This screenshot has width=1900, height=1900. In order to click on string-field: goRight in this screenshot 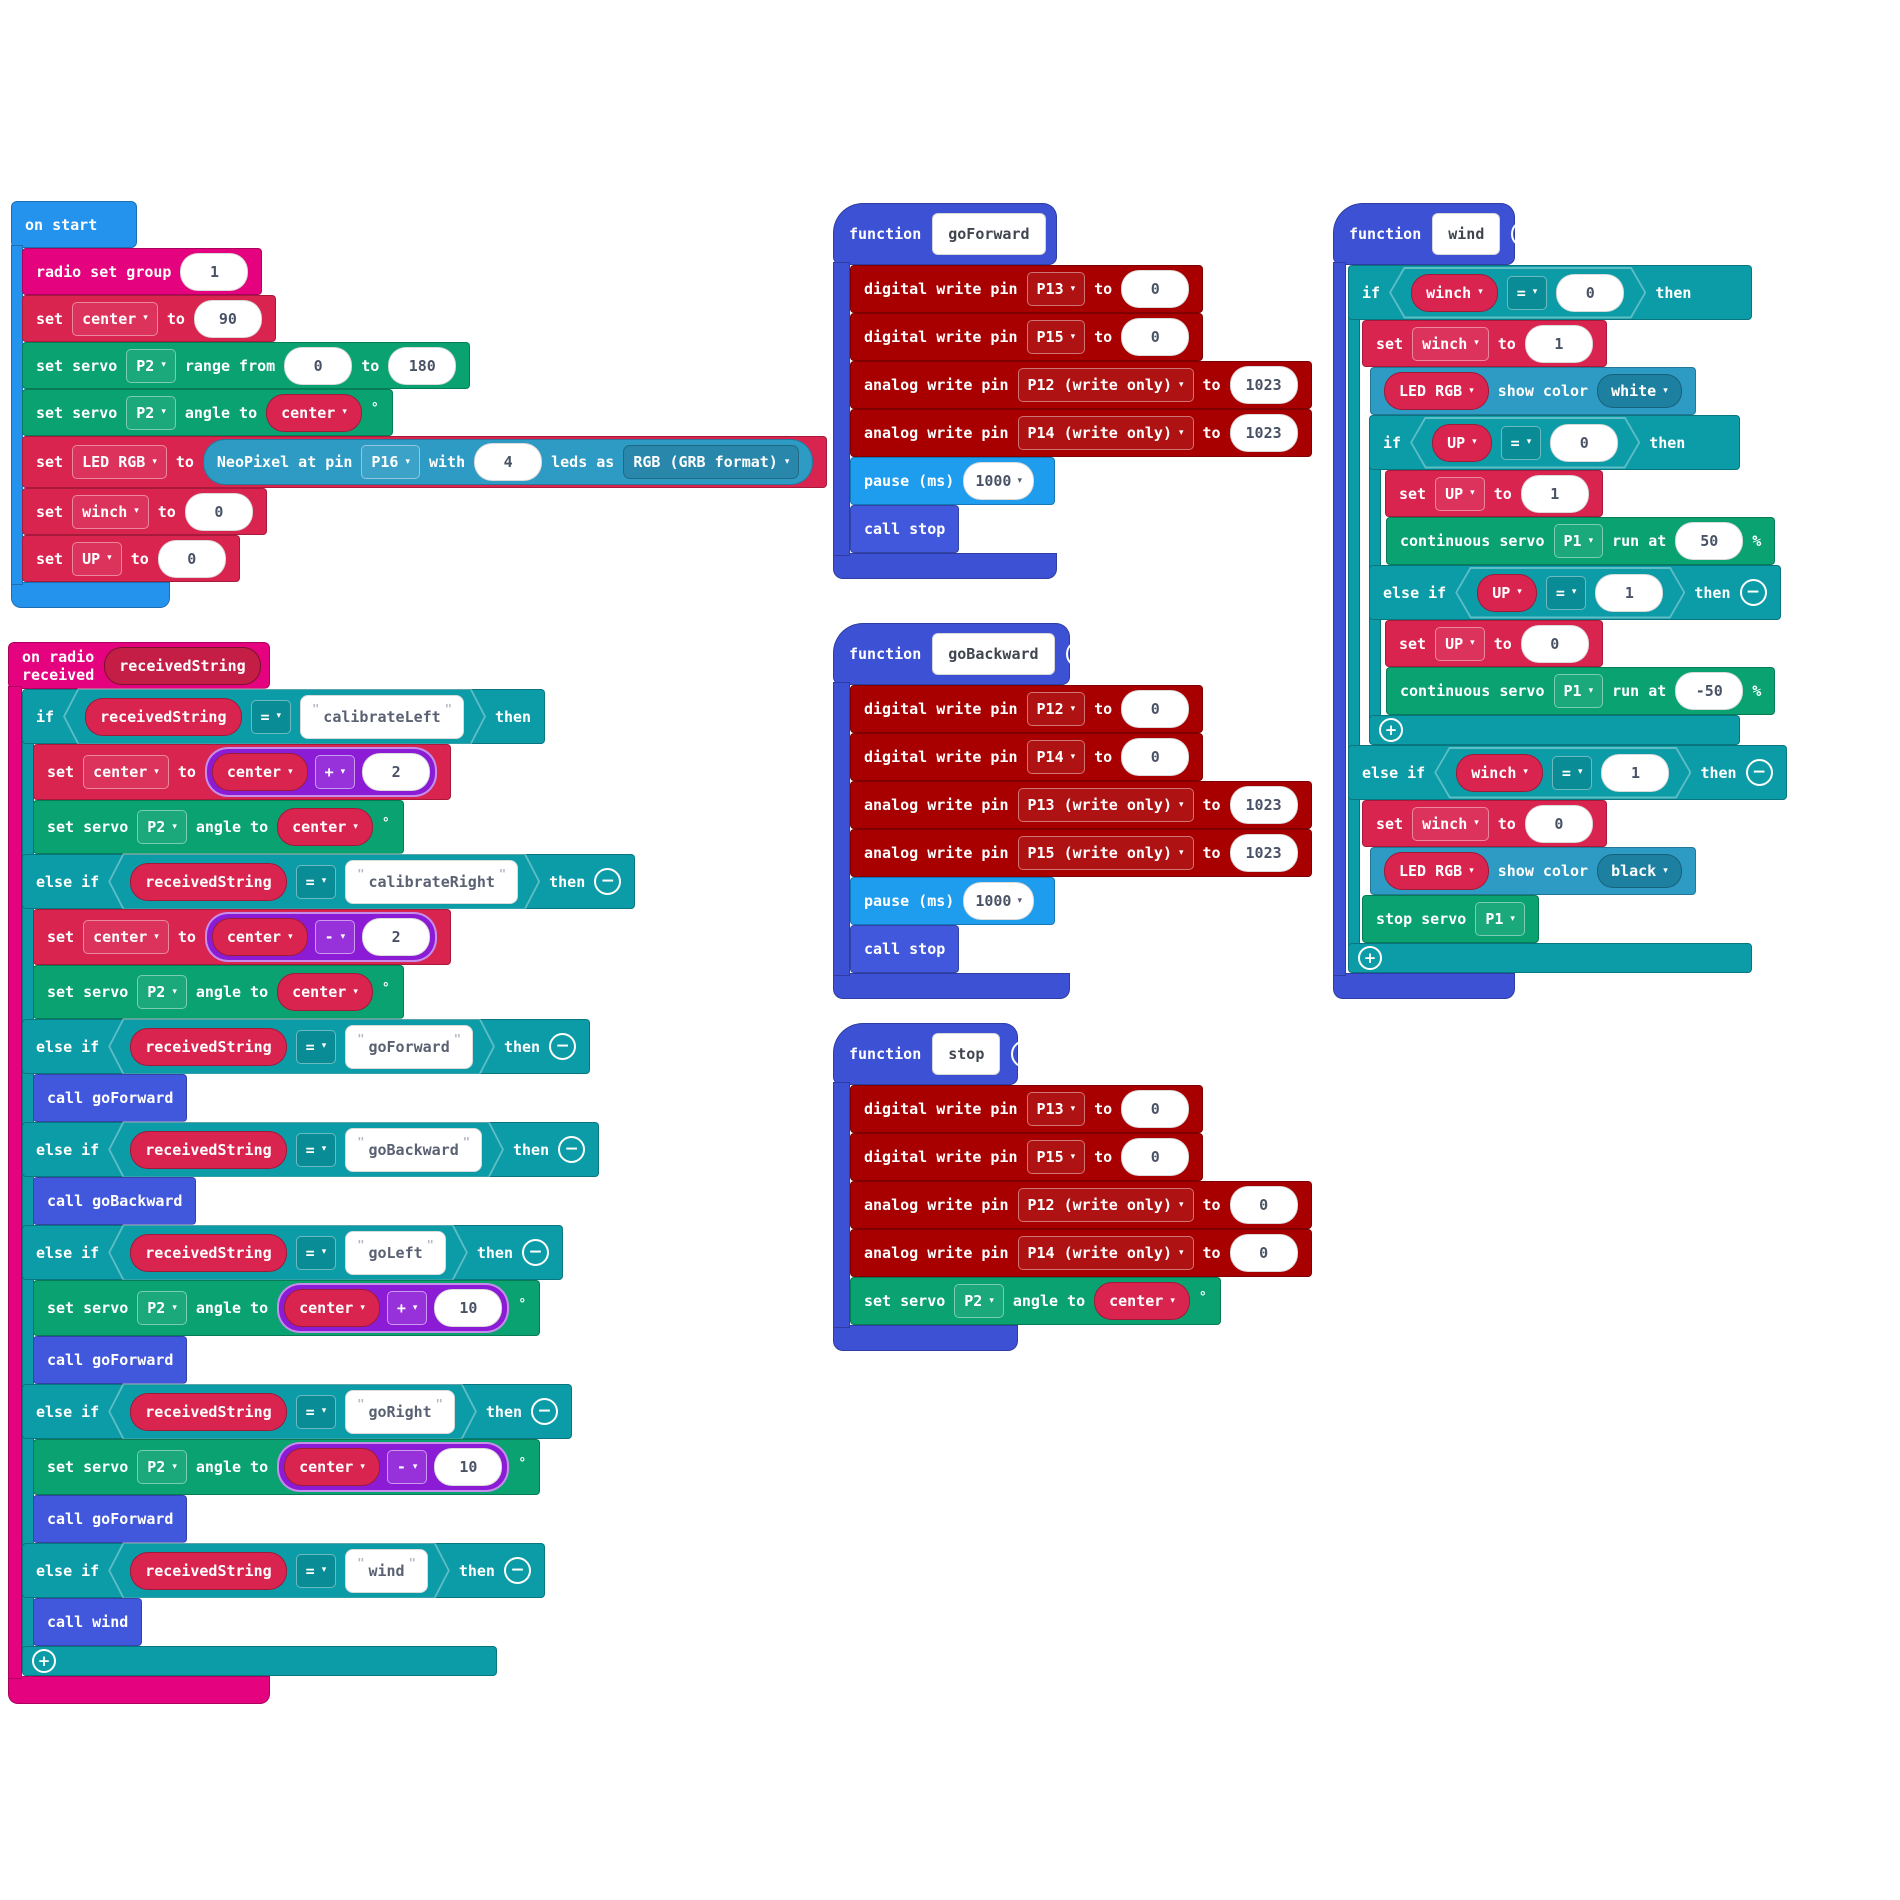, I will do `click(400, 1411)`.